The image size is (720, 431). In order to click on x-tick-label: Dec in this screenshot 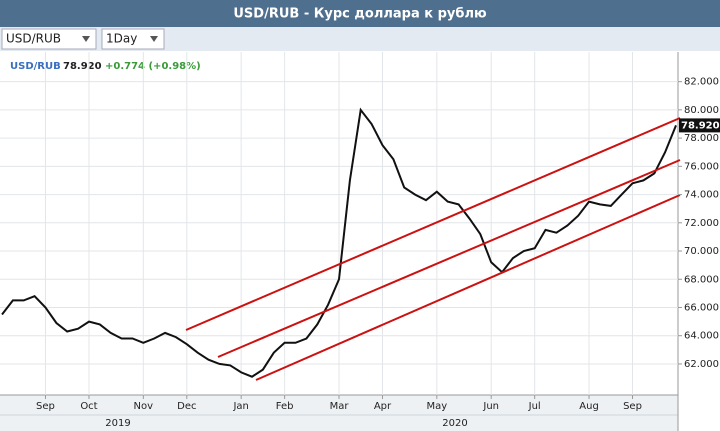, I will do `click(186, 406)`.